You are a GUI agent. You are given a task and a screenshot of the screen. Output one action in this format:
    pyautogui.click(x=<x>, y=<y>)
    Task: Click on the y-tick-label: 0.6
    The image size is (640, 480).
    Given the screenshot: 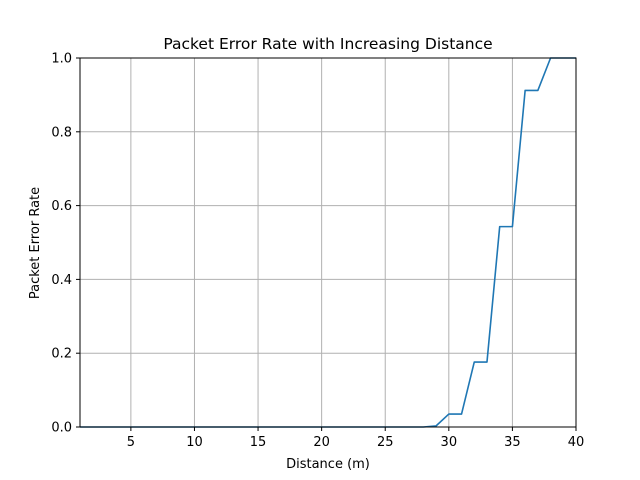 What is the action you would take?
    pyautogui.click(x=61, y=206)
    